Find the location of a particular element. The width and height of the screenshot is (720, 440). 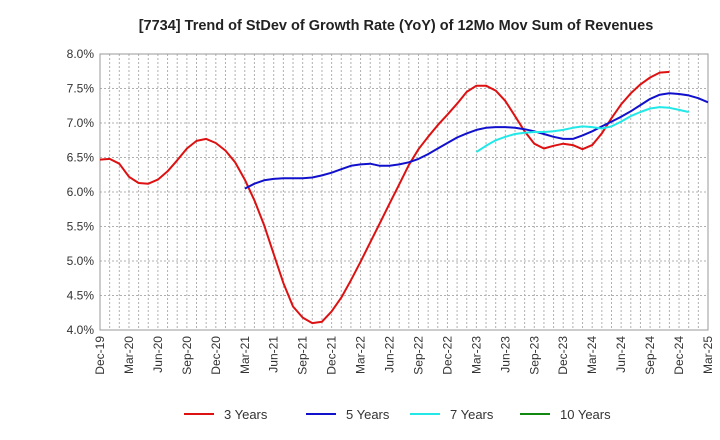

x-tick-label: Dec-20 is located at coordinates (216, 355).